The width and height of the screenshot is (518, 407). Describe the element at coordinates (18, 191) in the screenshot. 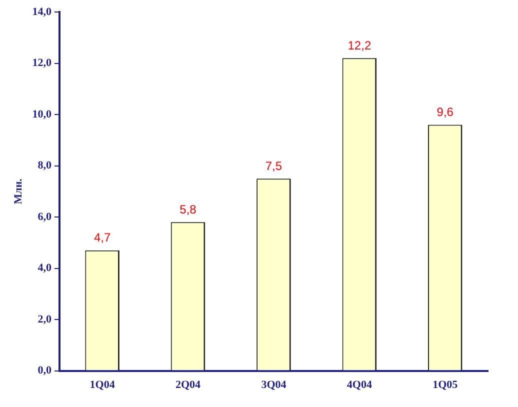

I see `y-axis-title: Млн.` at that location.